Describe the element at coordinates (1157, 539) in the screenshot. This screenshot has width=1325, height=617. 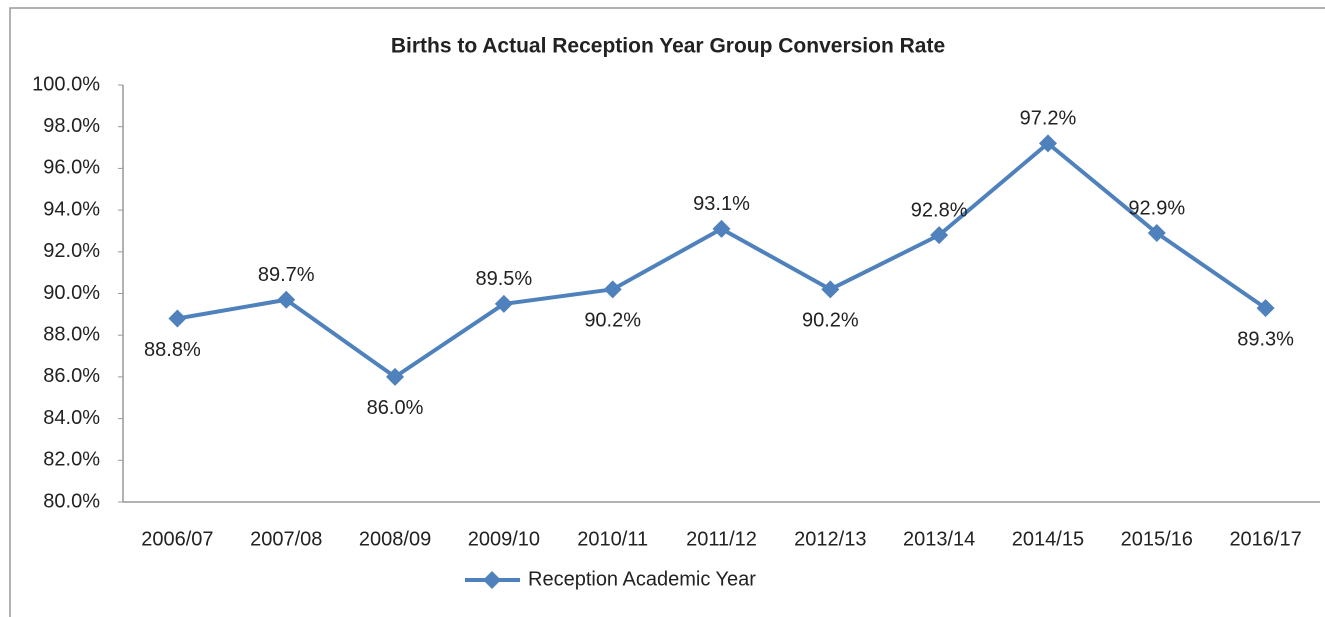
I see `x-tick-label: 2015/16` at that location.